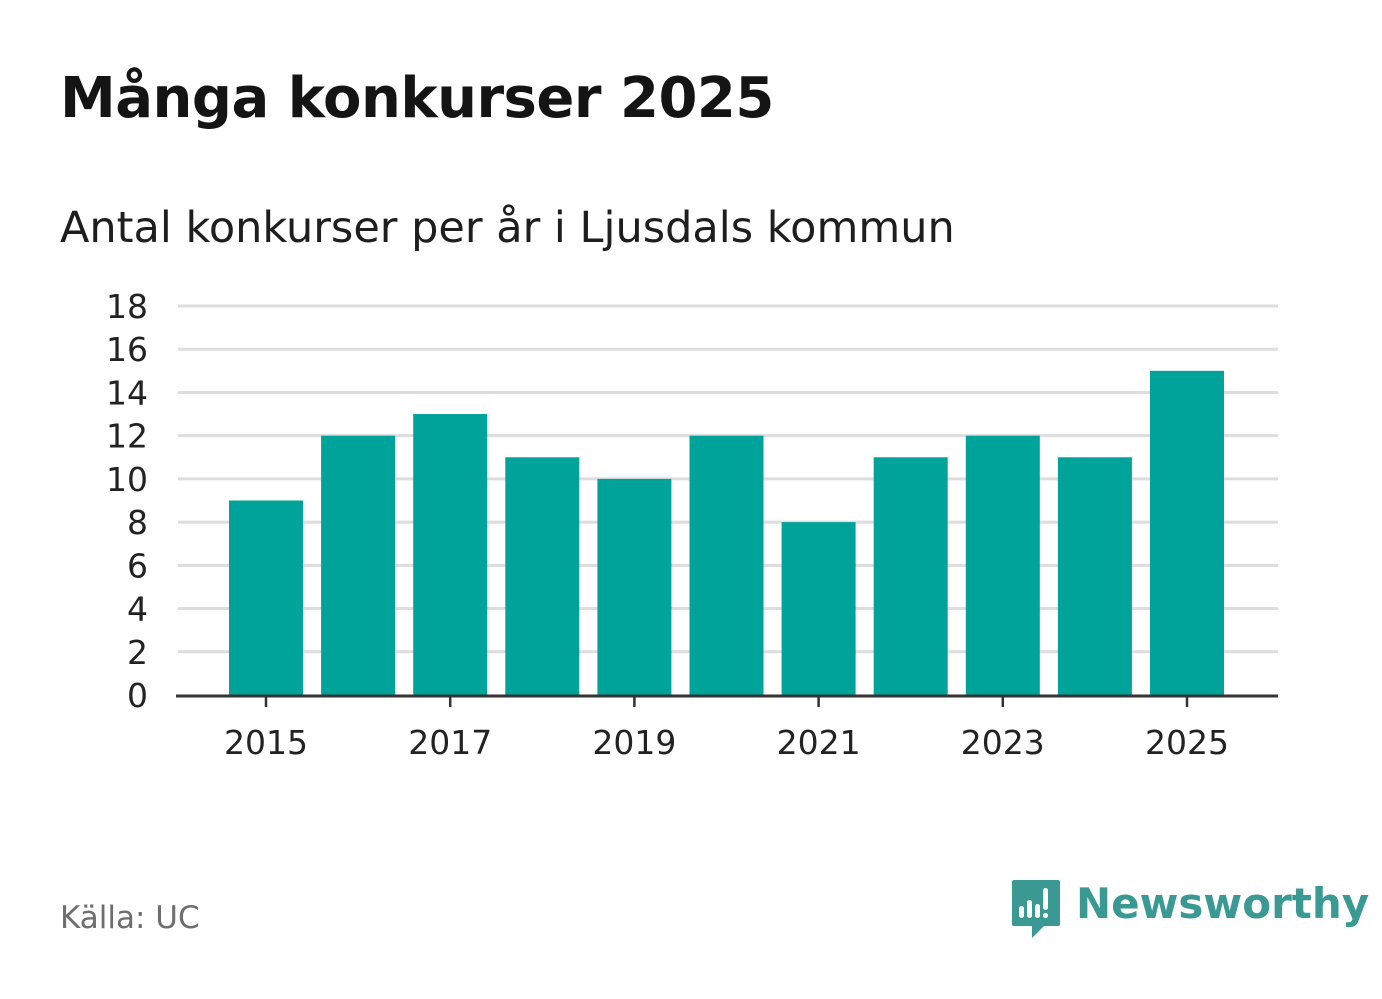  Describe the element at coordinates (417, 98) in the screenshot. I see `chart-title: Många konkurser 2025` at that location.